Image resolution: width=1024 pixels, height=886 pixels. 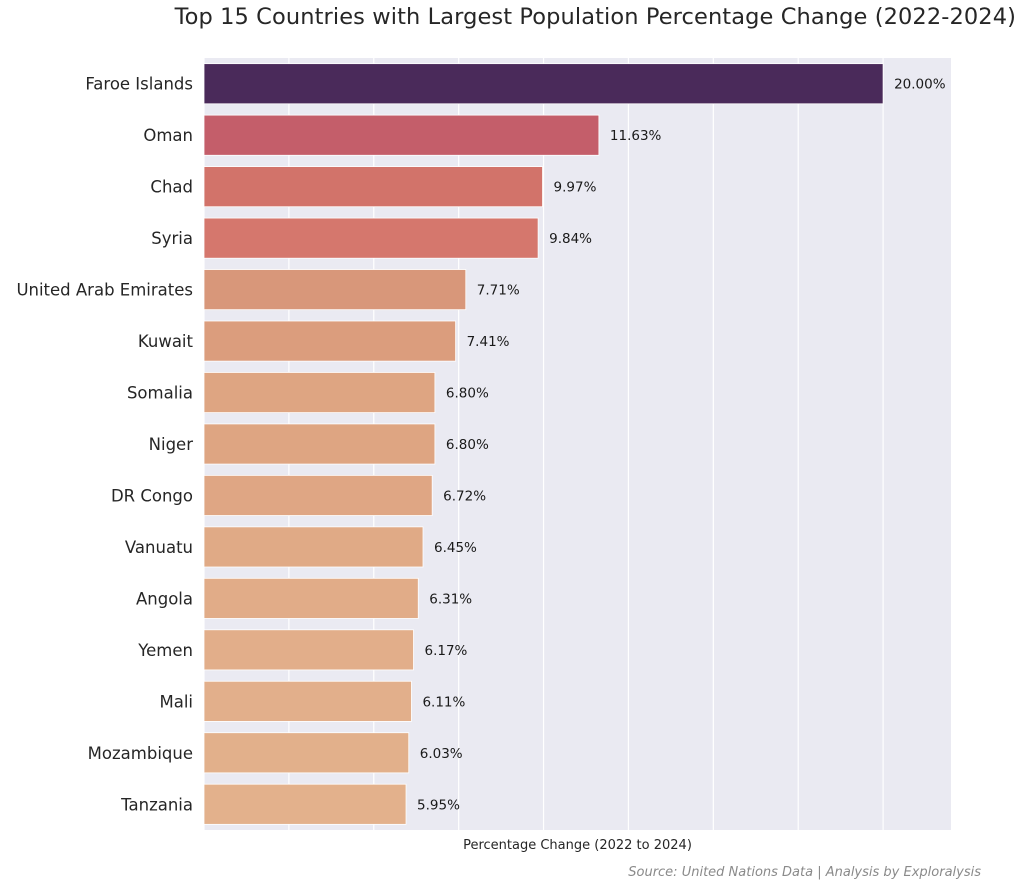 What do you see at coordinates (164, 598) in the screenshot?
I see `category-label: Angola` at bounding box center [164, 598].